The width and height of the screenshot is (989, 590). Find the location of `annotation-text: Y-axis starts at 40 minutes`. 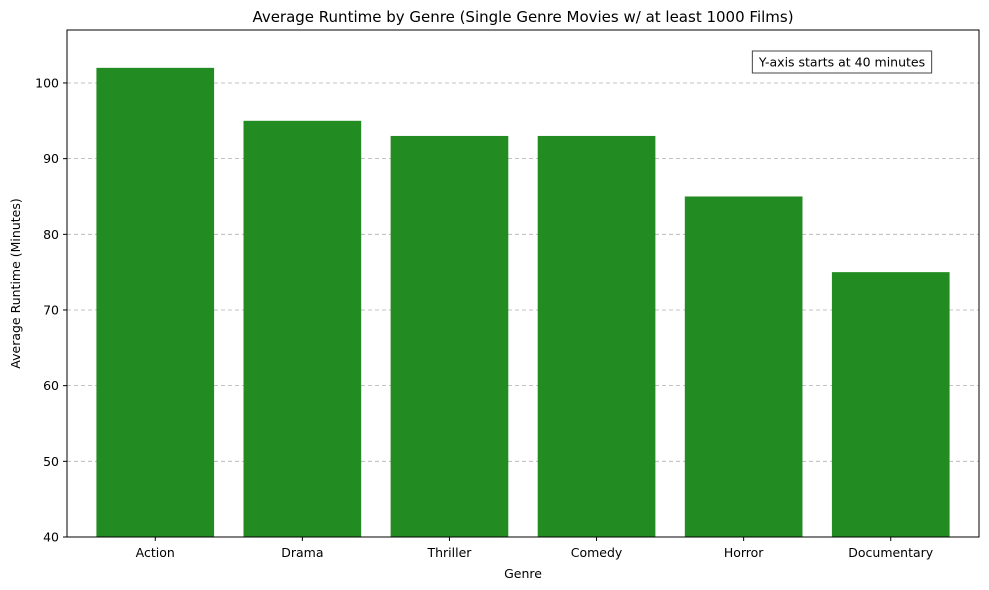

annotation-text: Y-axis starts at 40 minutes is located at coordinates (841, 62).